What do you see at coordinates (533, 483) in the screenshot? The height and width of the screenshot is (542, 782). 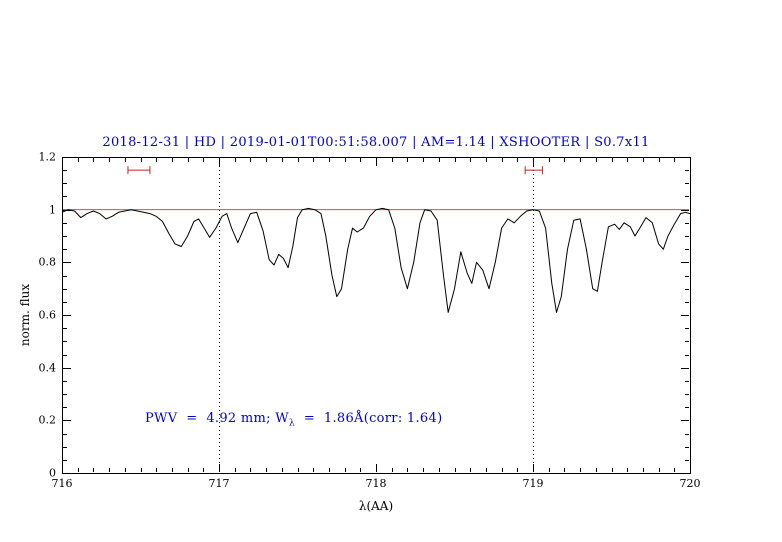 I see `x-tick-label: 719` at bounding box center [533, 483].